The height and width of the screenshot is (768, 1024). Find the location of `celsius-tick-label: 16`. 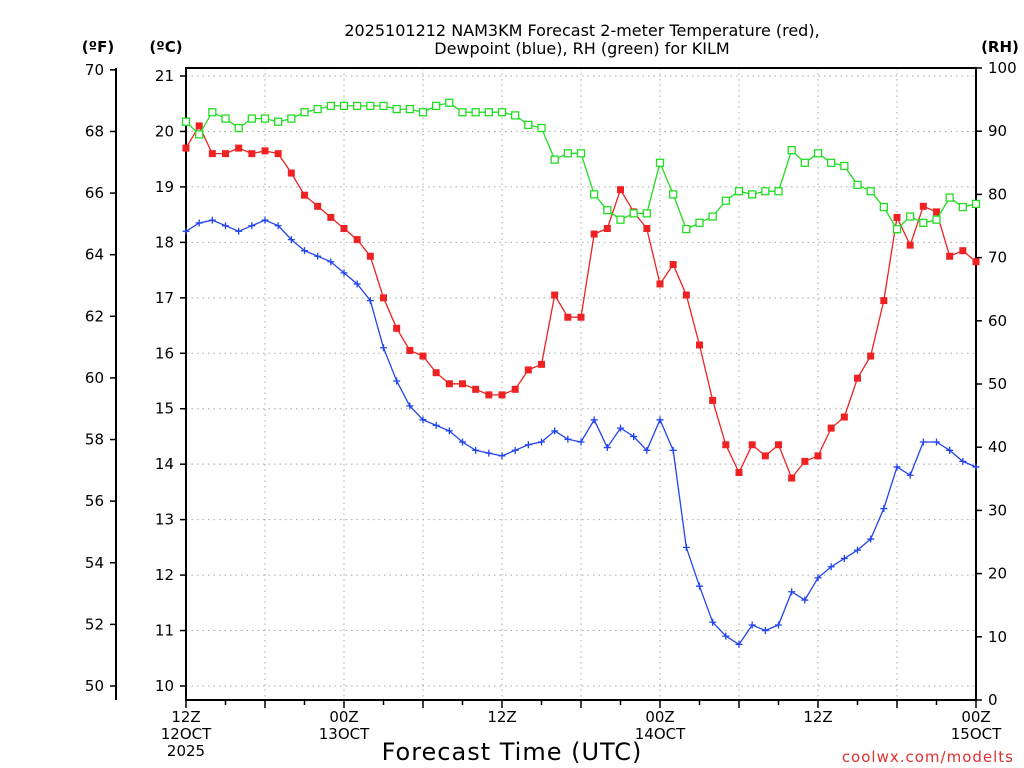

celsius-tick-label: 16 is located at coordinates (164, 353).